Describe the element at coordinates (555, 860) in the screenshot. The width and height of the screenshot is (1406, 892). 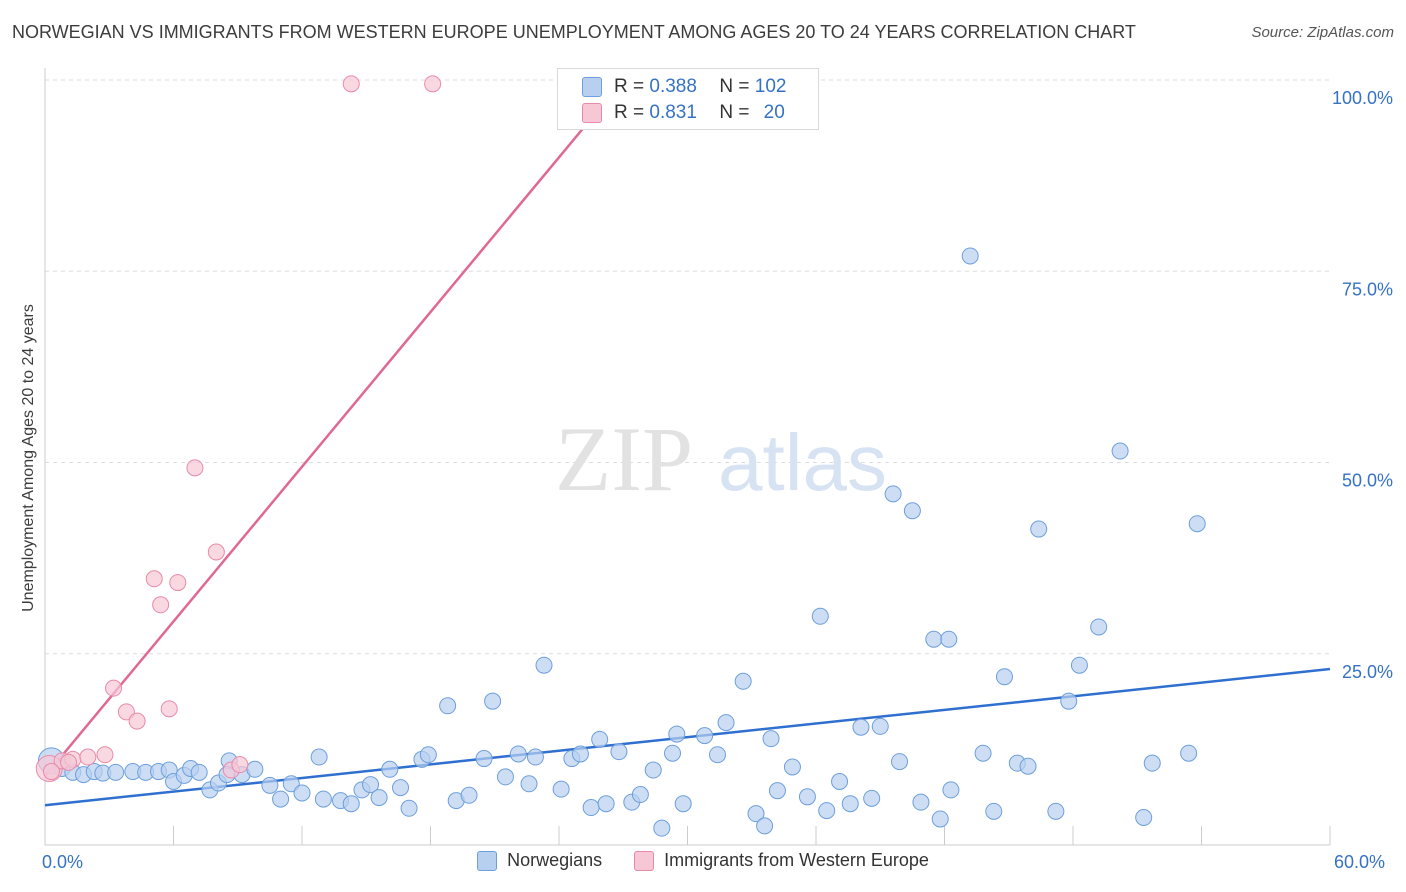
I see `legend-label-norwegians: Norwegians` at that location.